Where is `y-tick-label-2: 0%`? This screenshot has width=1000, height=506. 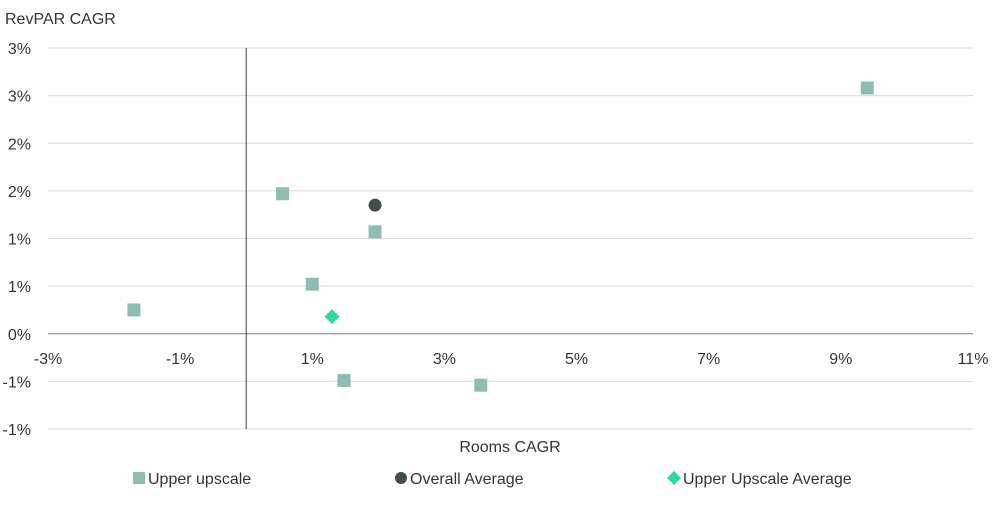
y-tick-label-2: 0% is located at coordinates (19, 335).